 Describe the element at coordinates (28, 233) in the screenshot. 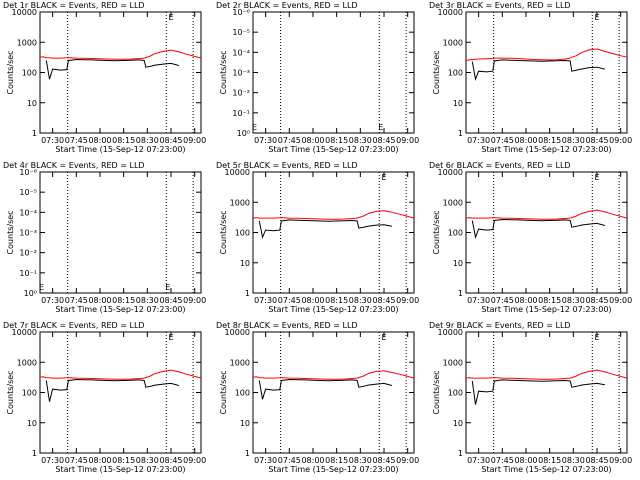

I see `y-tick-label: 10⁻³` at that location.